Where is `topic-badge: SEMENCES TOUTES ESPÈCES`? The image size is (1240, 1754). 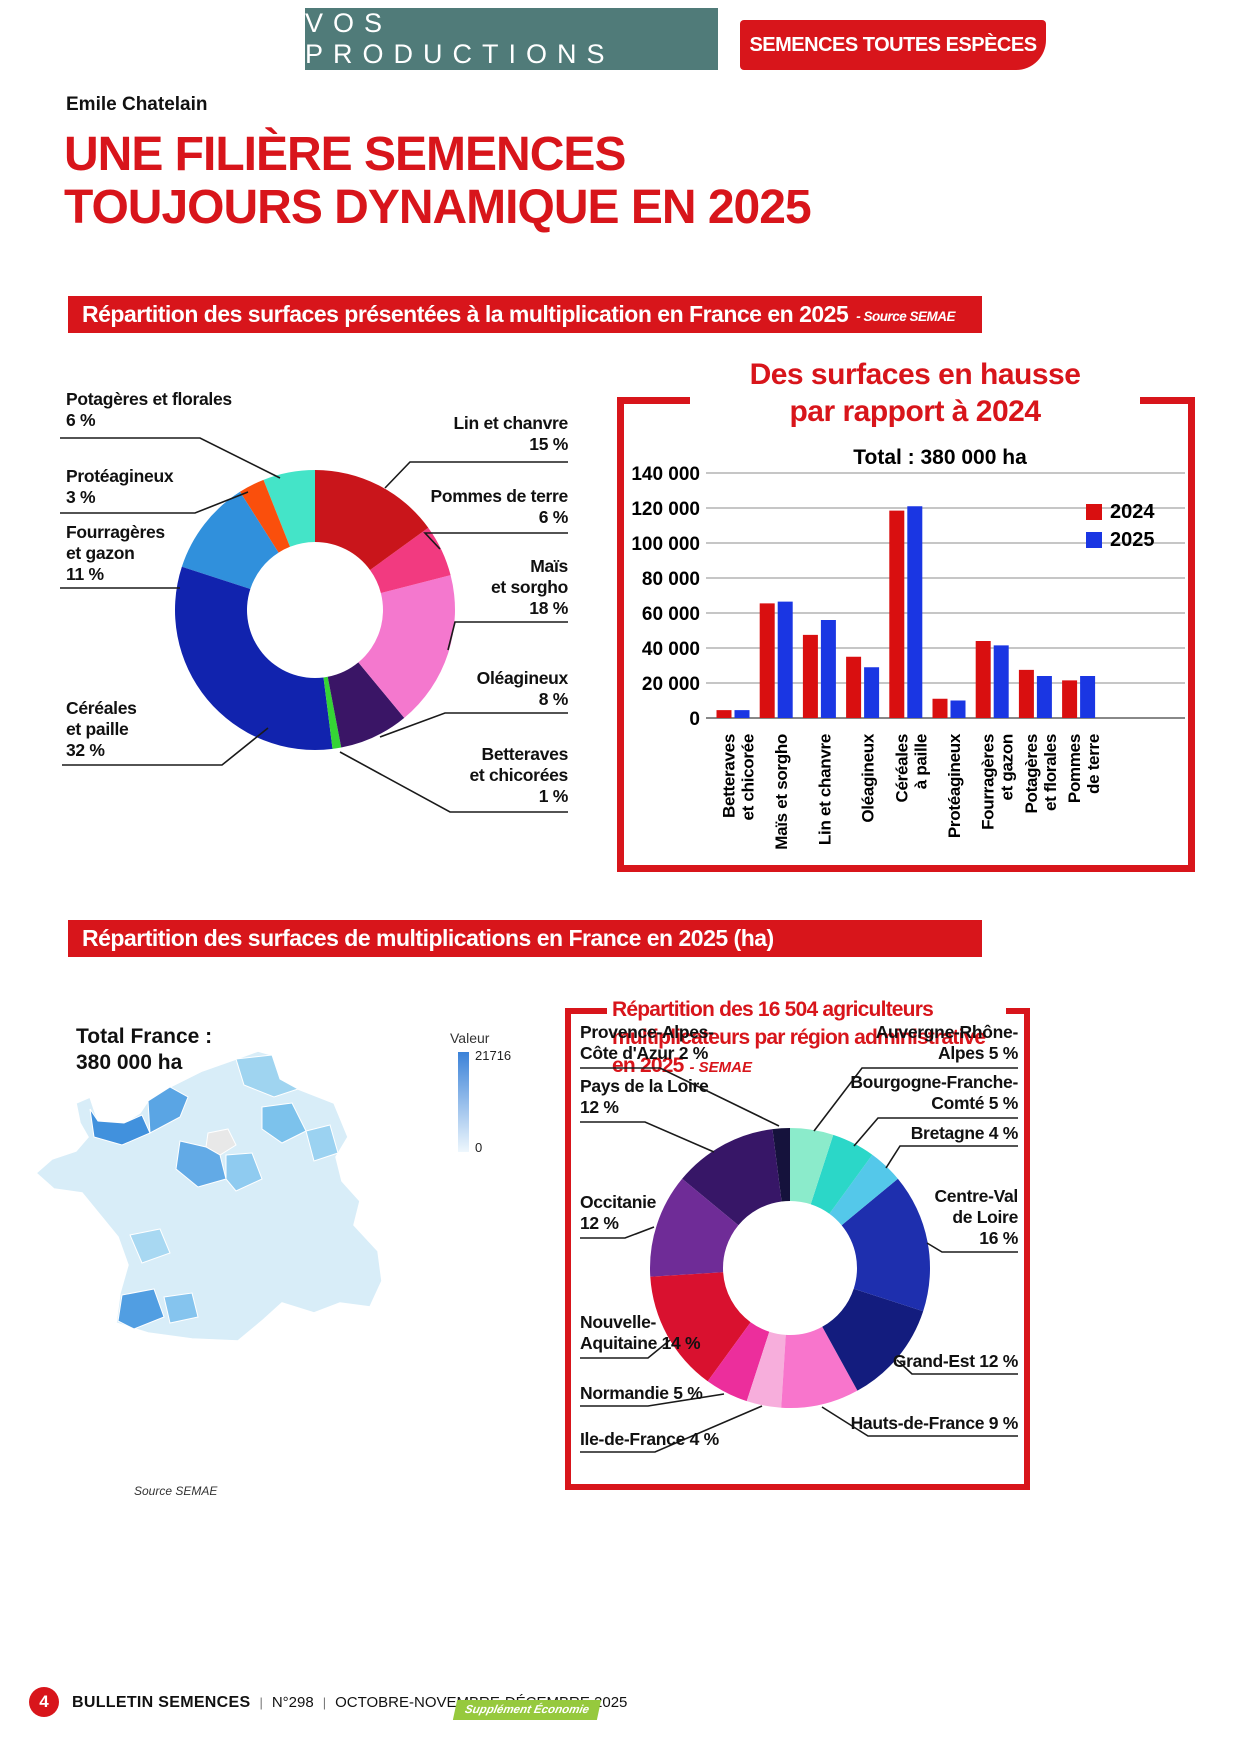 topic-badge: SEMENCES TOUTES ESPÈCES is located at coordinates (893, 45).